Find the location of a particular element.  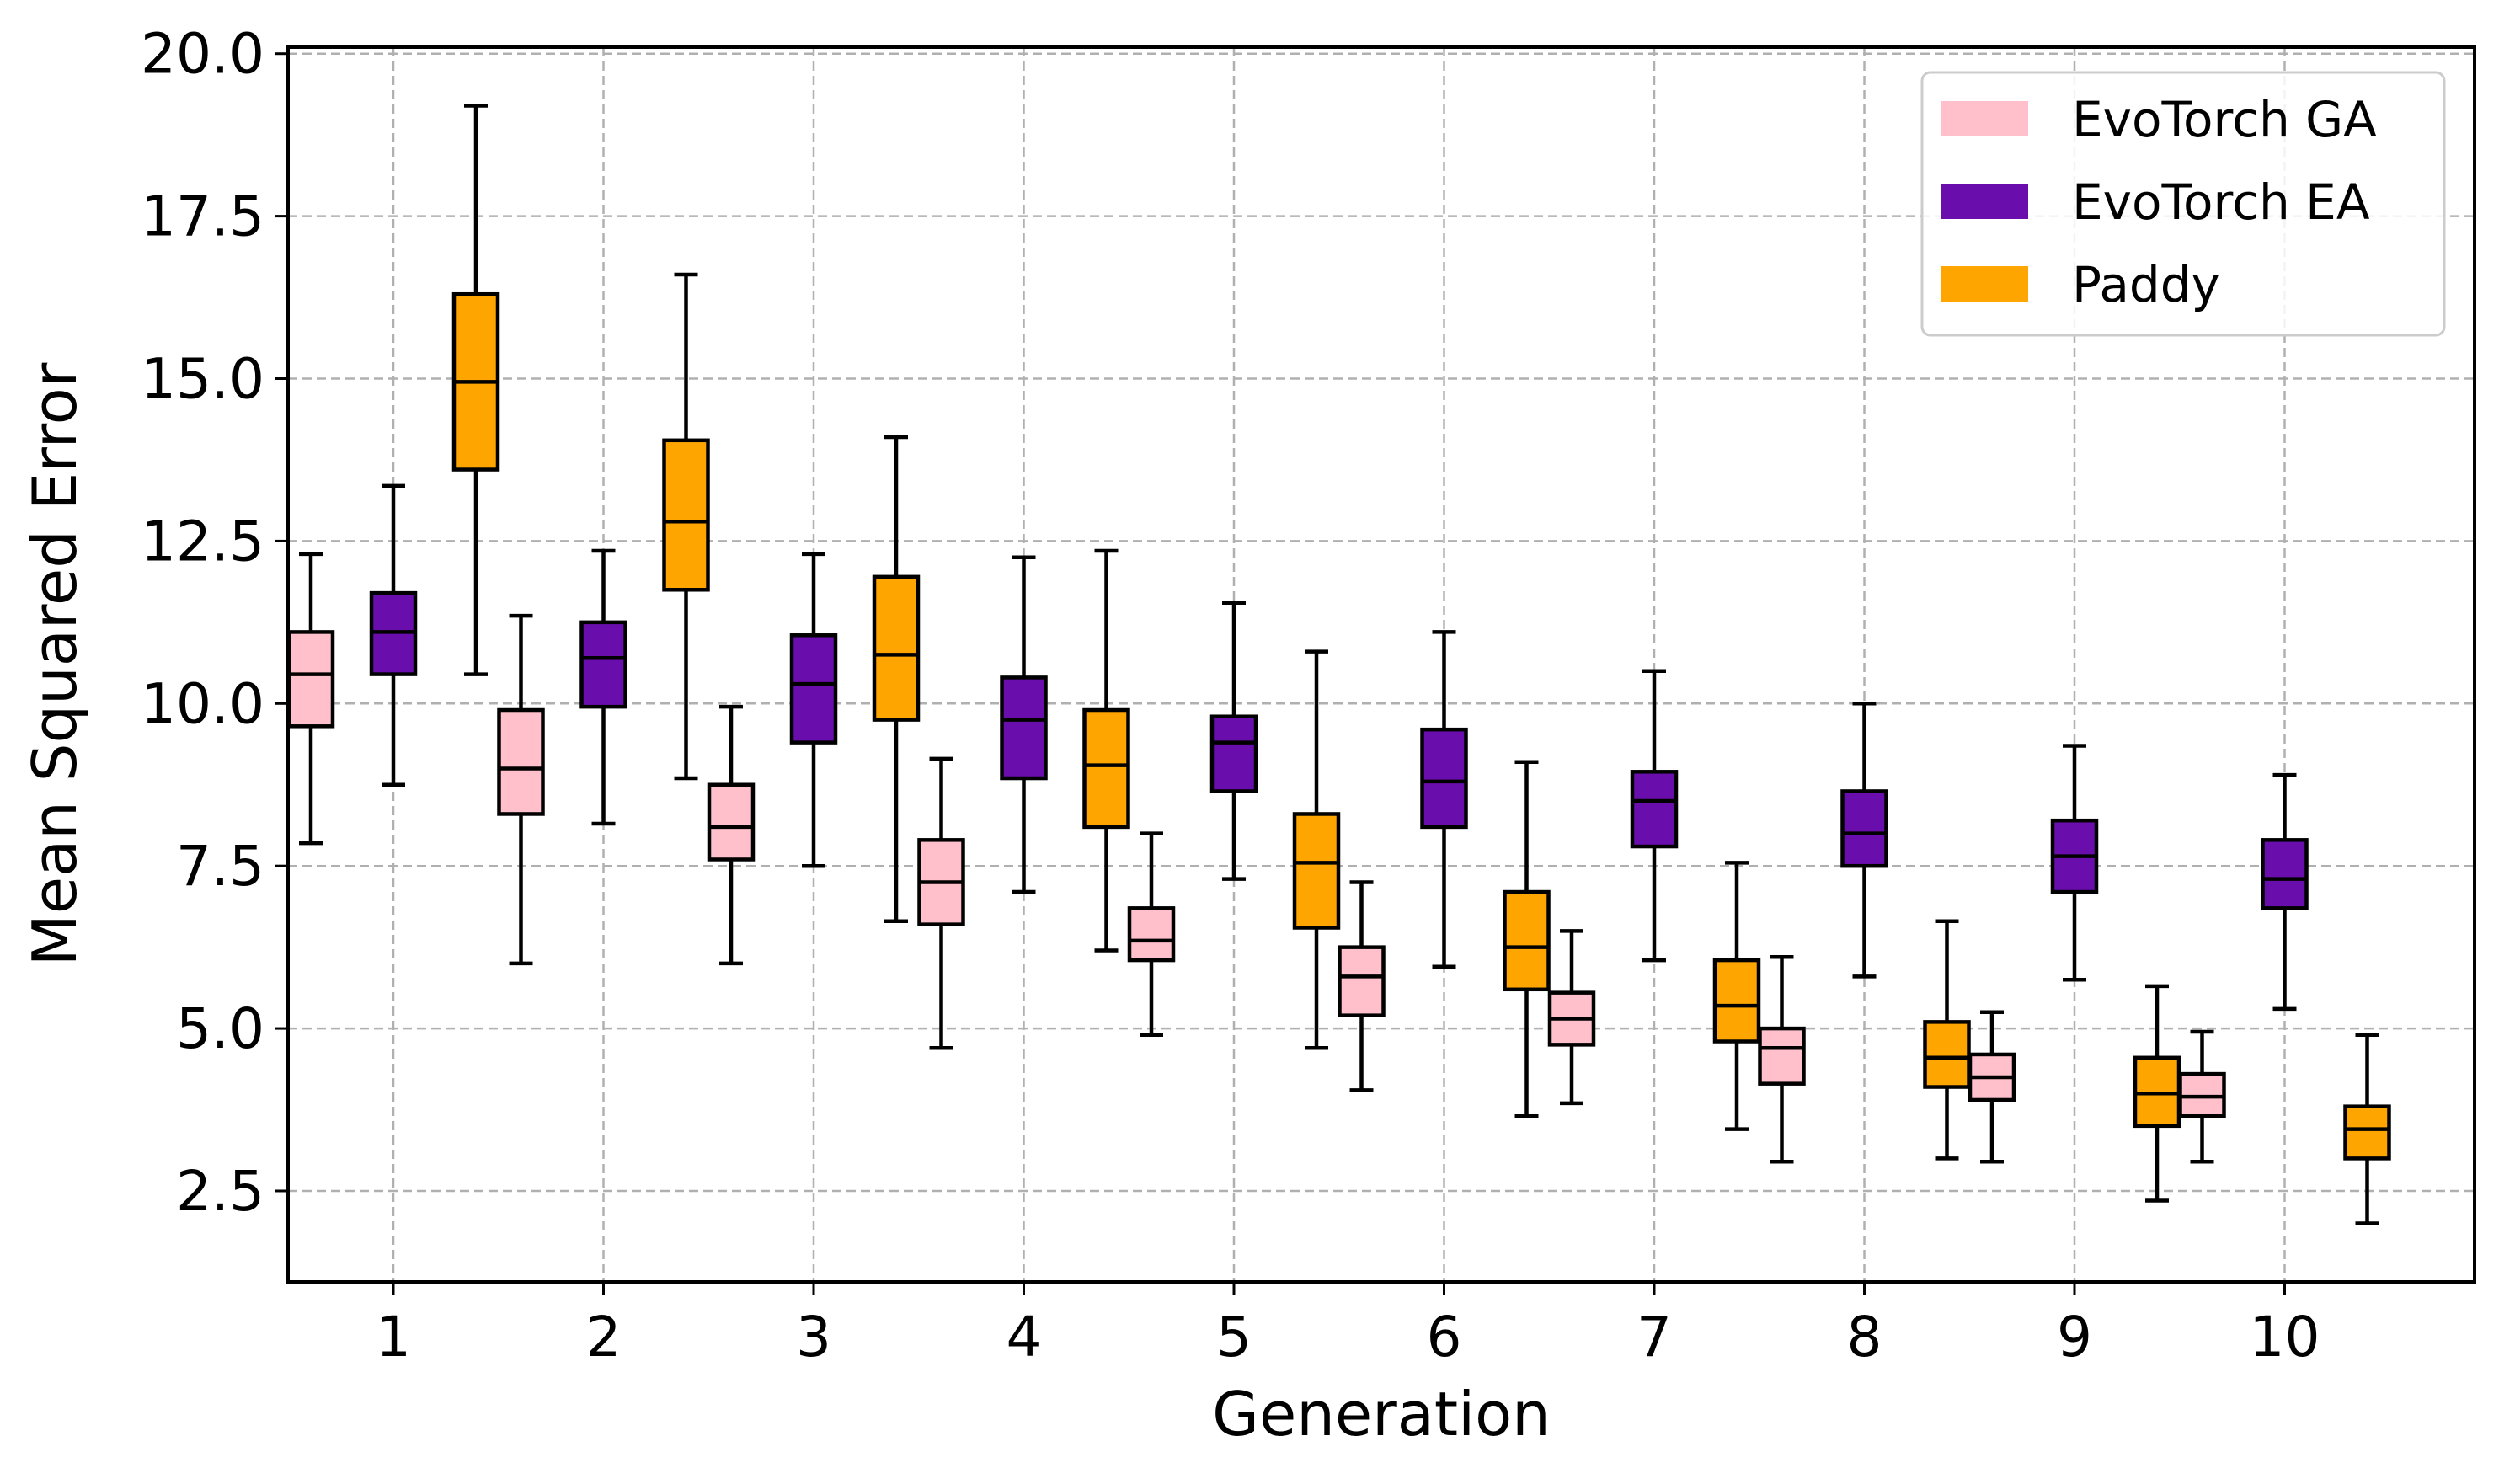

y-tick-label: 7.5 is located at coordinates (220, 867).